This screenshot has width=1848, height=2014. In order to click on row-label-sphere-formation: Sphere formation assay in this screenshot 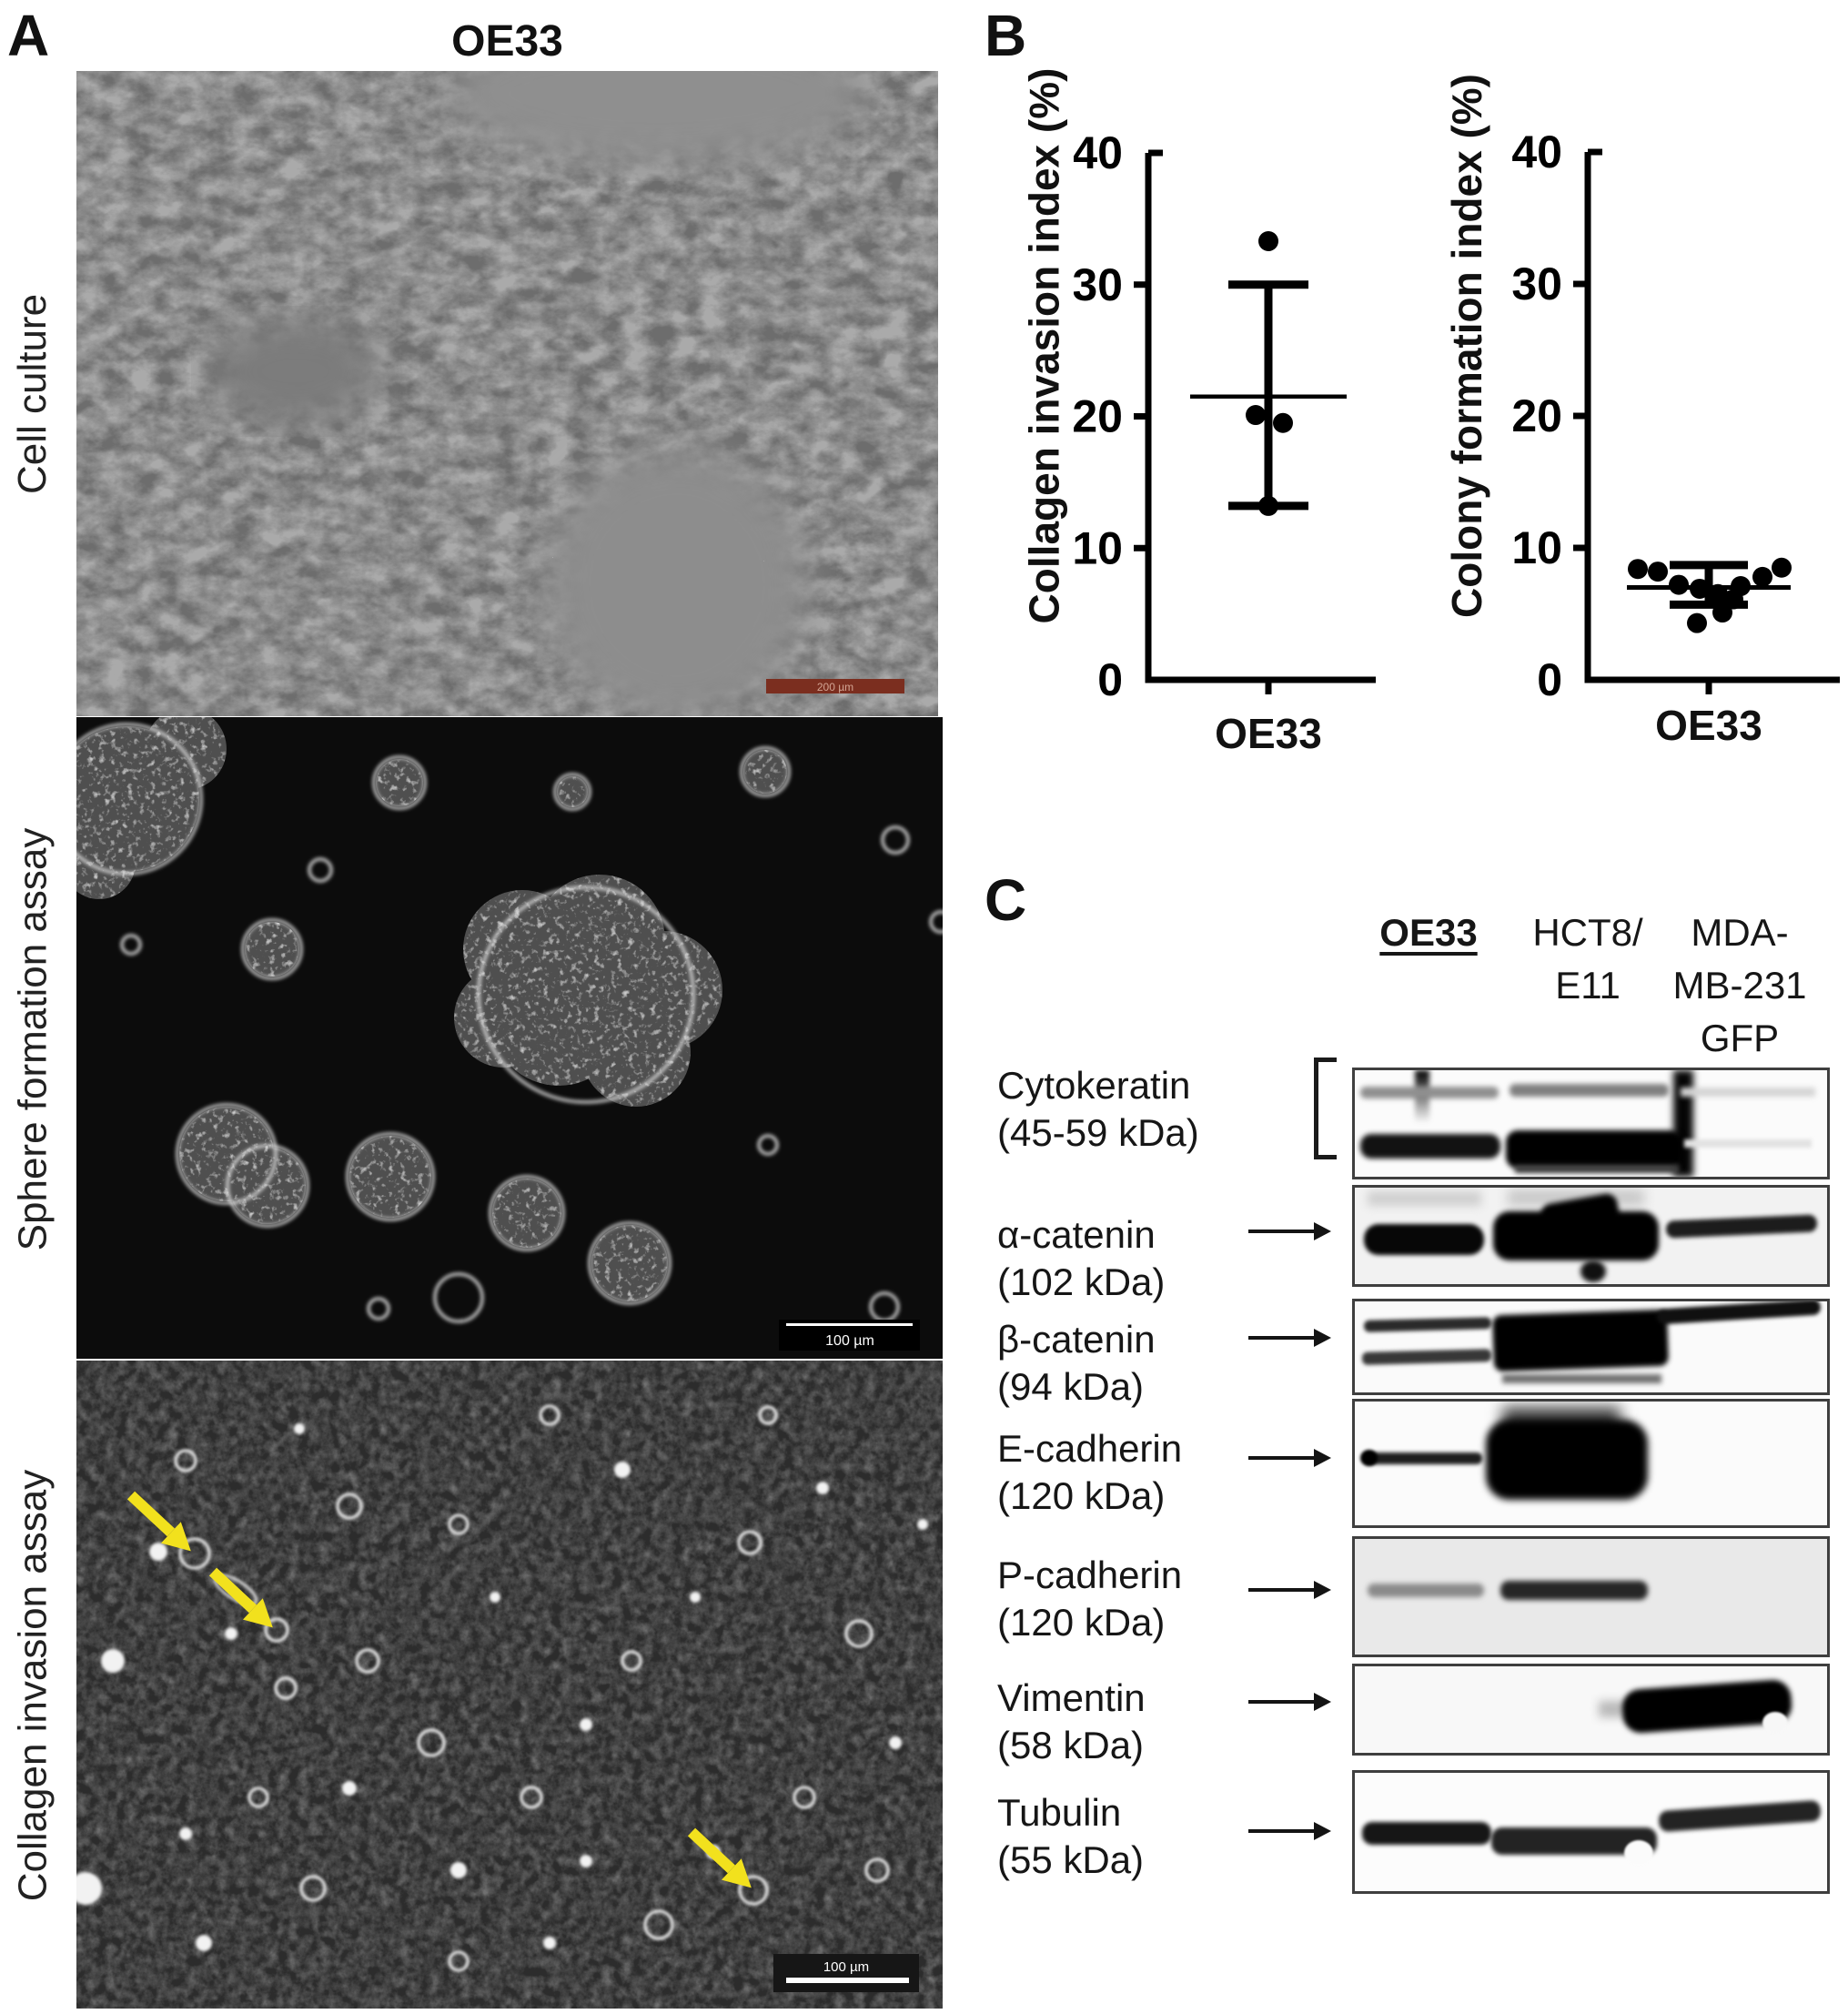, I will do `click(32, 1038)`.